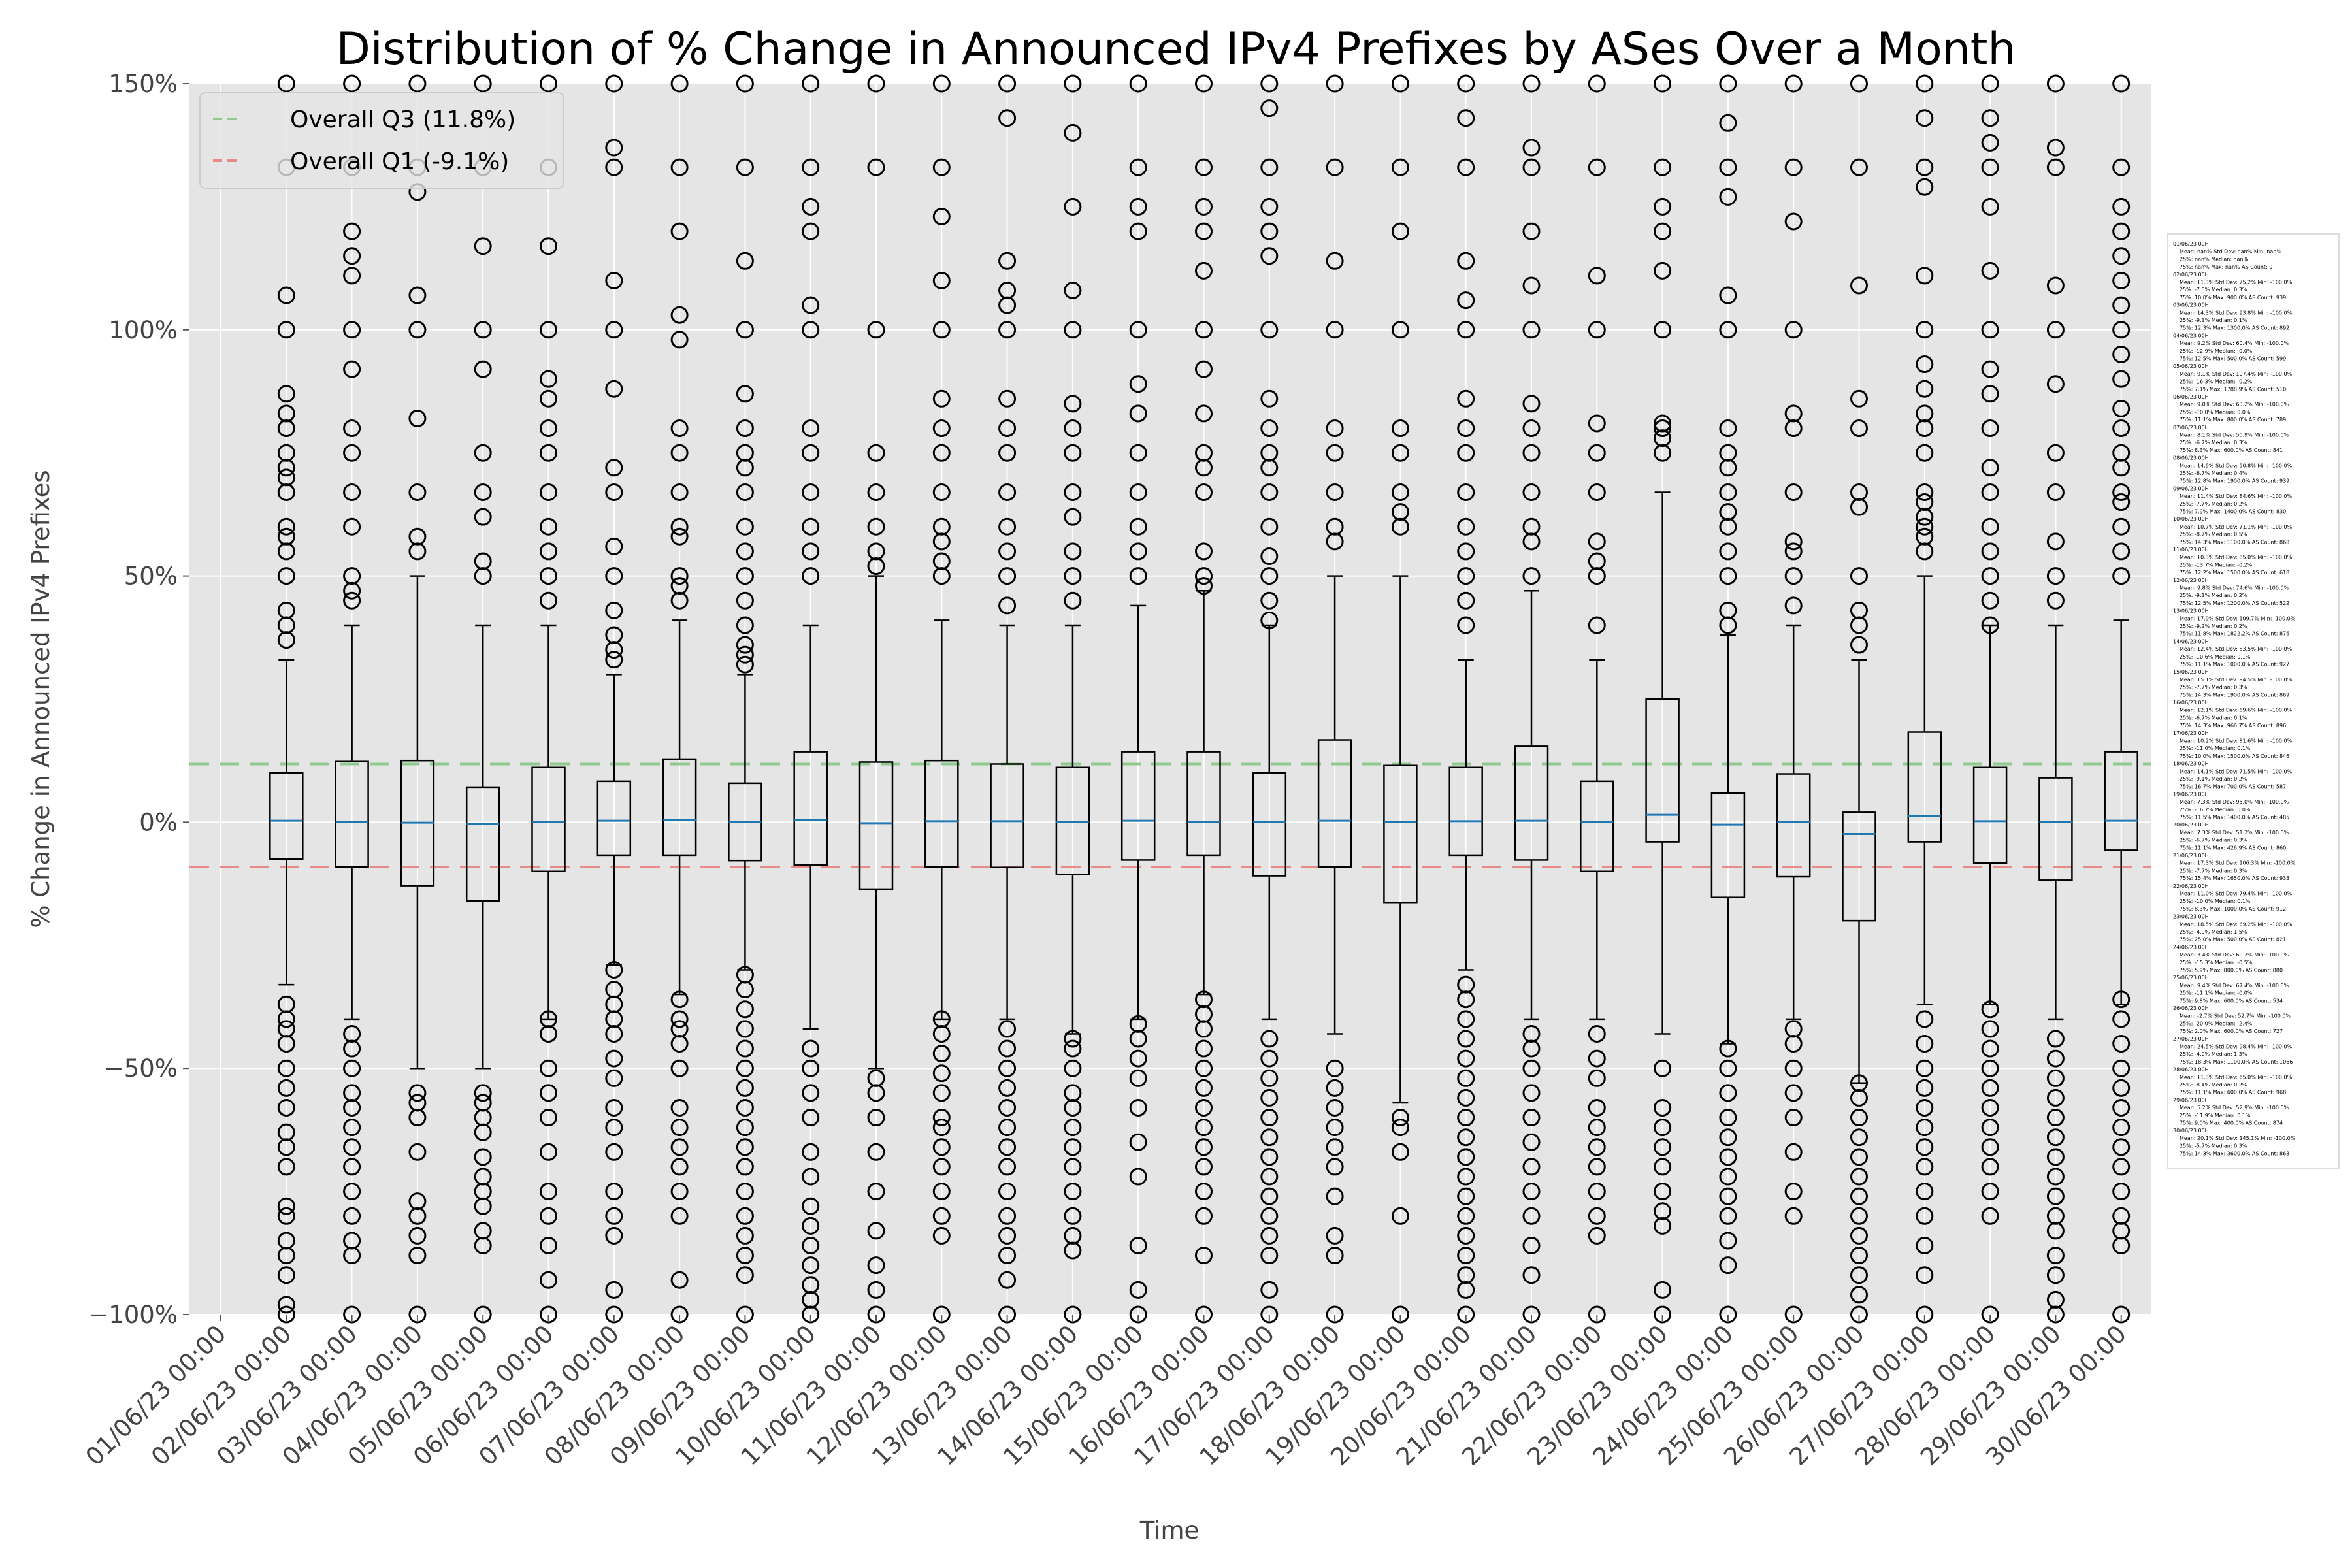 The image size is (2352, 1568). What do you see at coordinates (2215, 1116) in the screenshot?
I see `stats-line: 25%: -11.9% Median: 0.1%` at bounding box center [2215, 1116].